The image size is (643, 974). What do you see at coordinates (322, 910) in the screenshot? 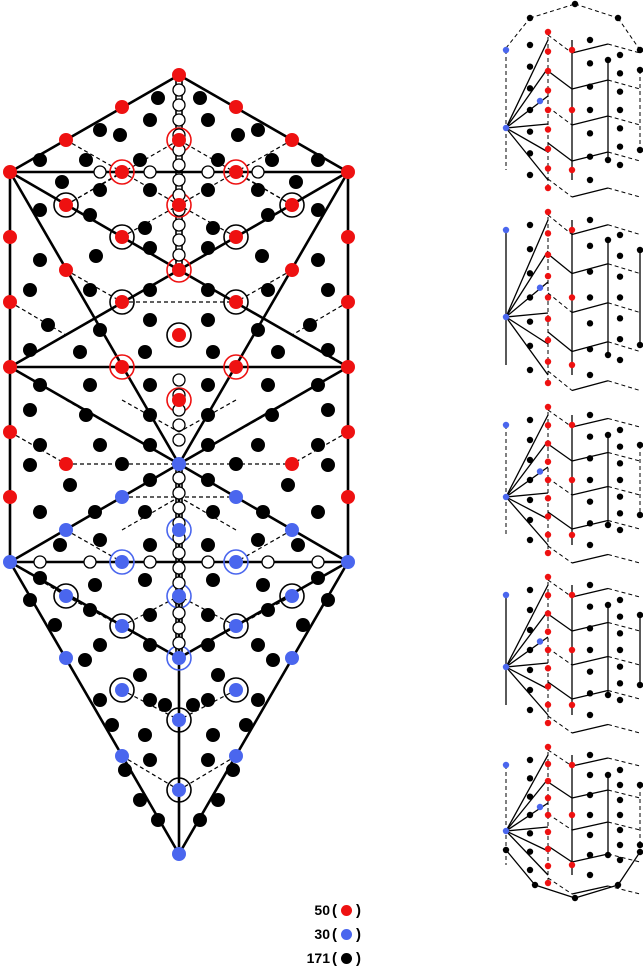
I see `legend-count-red: 50` at bounding box center [322, 910].